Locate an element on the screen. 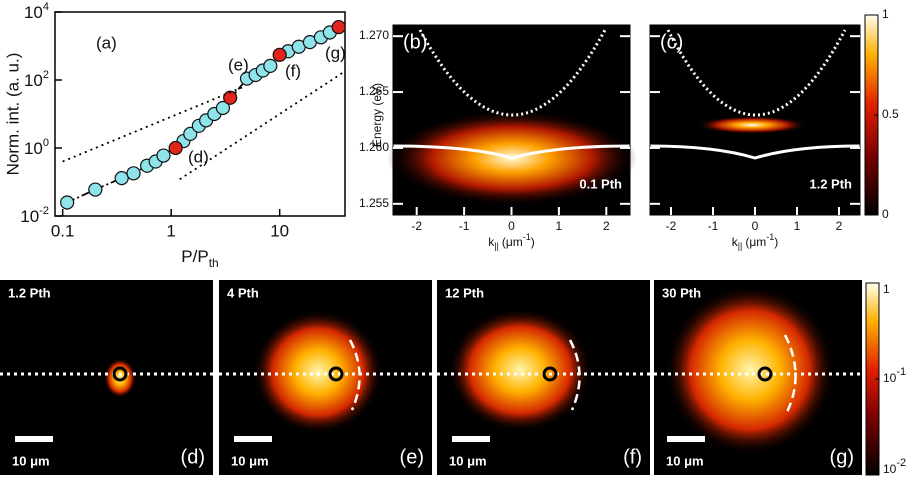 The height and width of the screenshot is (488, 913). x-label-sub: th is located at coordinates (214, 263).